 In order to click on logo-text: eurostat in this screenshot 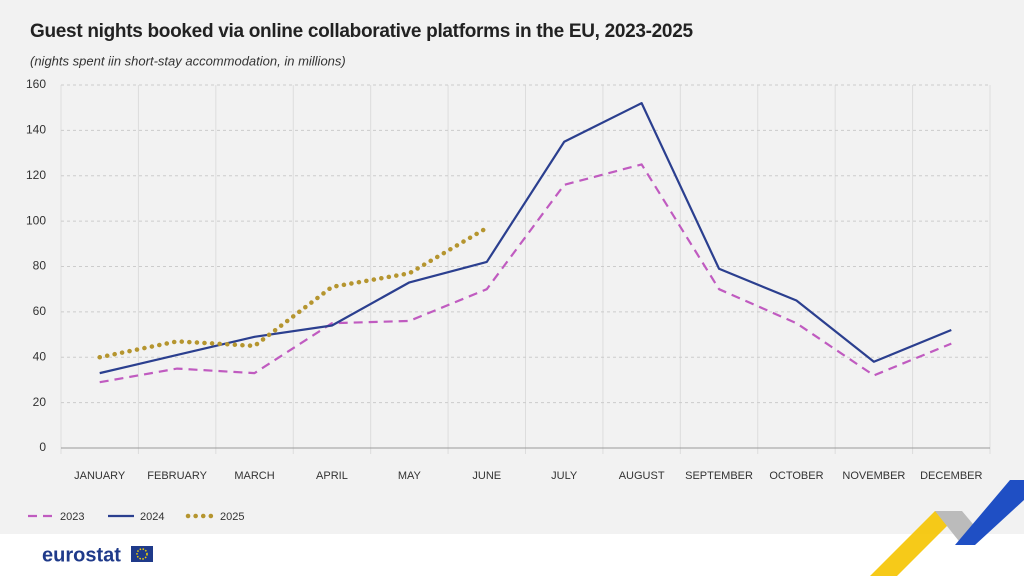, I will do `click(81, 555)`.